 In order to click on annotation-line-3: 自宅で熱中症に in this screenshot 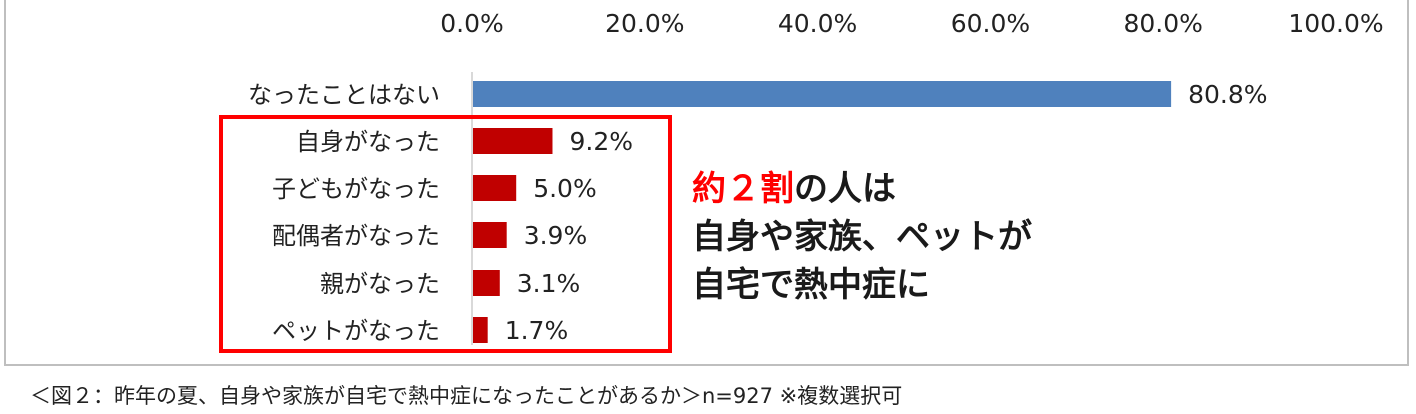, I will do `click(811, 285)`.